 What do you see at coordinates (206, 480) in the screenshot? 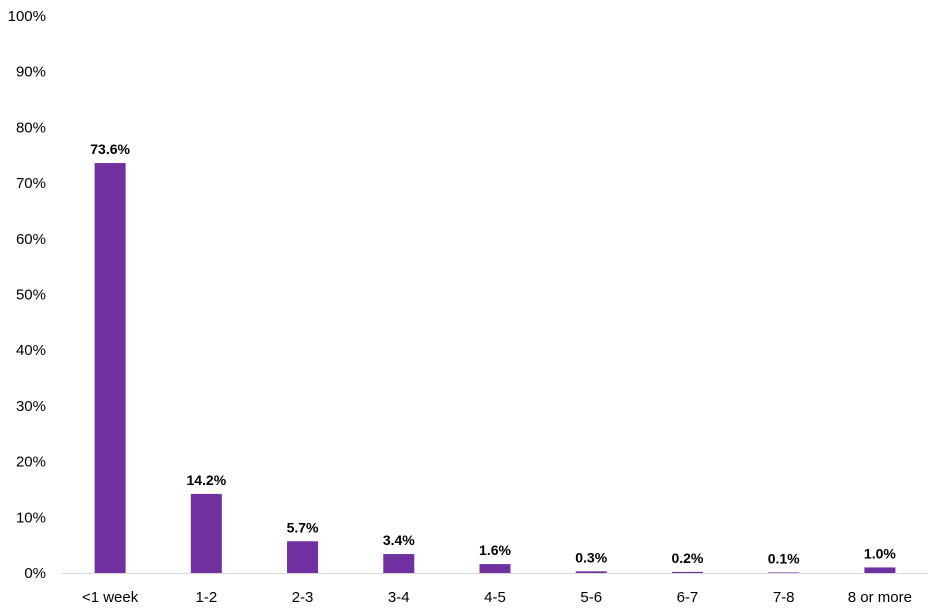
I see `data-label: 14.2%` at bounding box center [206, 480].